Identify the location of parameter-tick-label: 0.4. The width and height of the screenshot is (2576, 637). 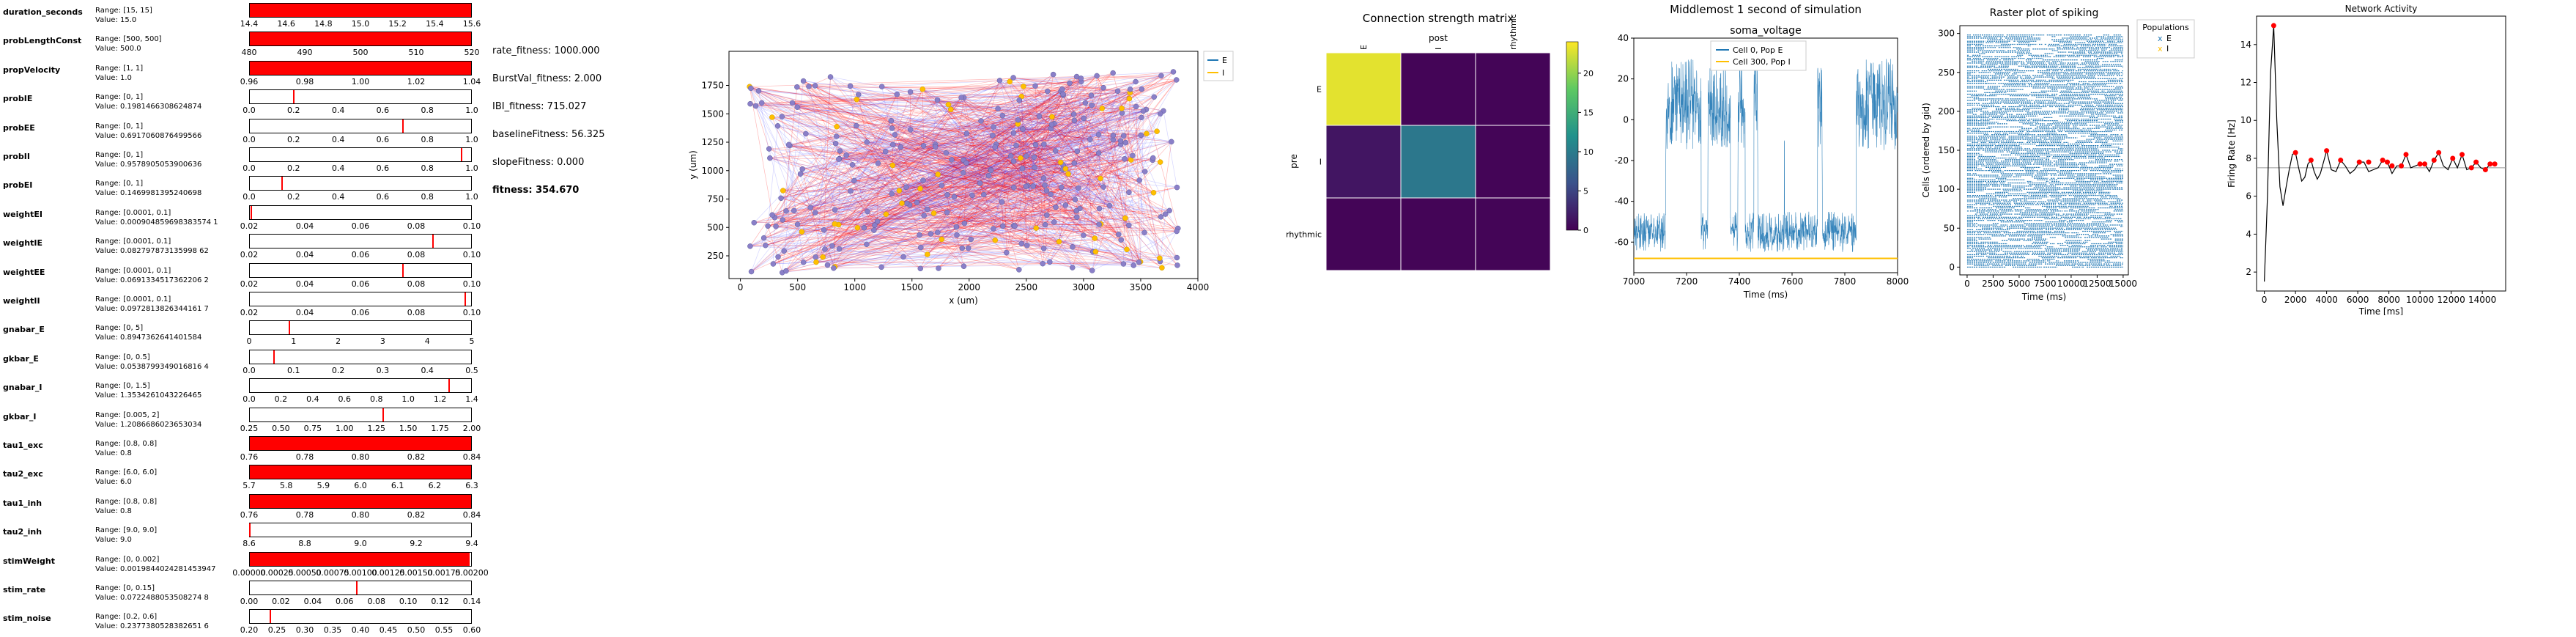
(338, 168).